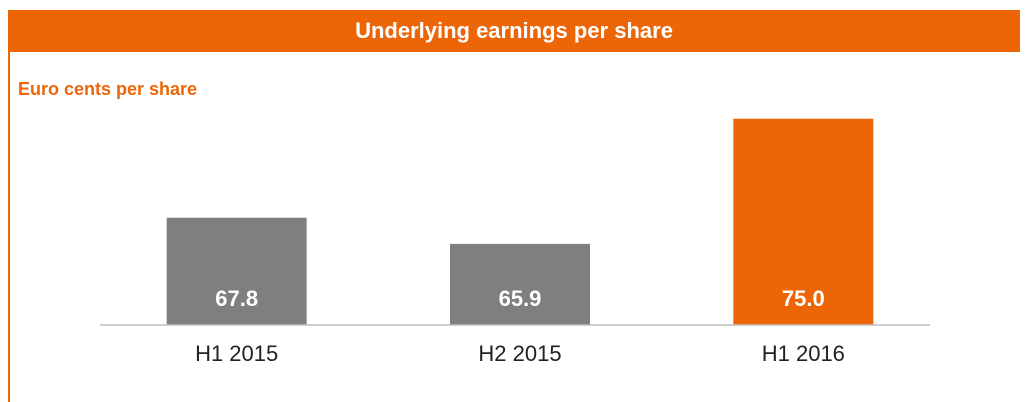 The height and width of the screenshot is (402, 1027). What do you see at coordinates (236, 353) in the screenshot?
I see `x-tick-label: H1 2015` at bounding box center [236, 353].